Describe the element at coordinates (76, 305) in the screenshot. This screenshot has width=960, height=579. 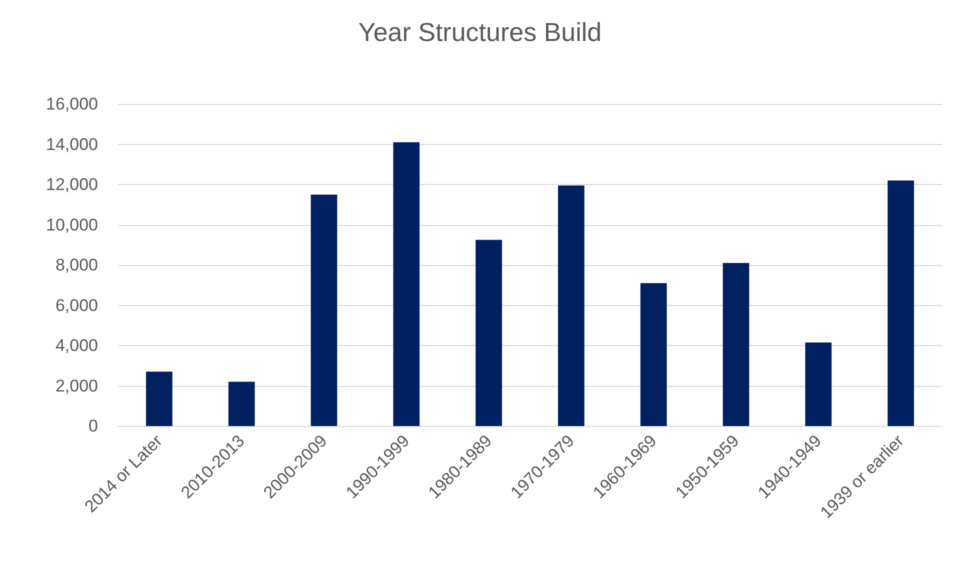
I see `y-tick-label: 6,000` at that location.